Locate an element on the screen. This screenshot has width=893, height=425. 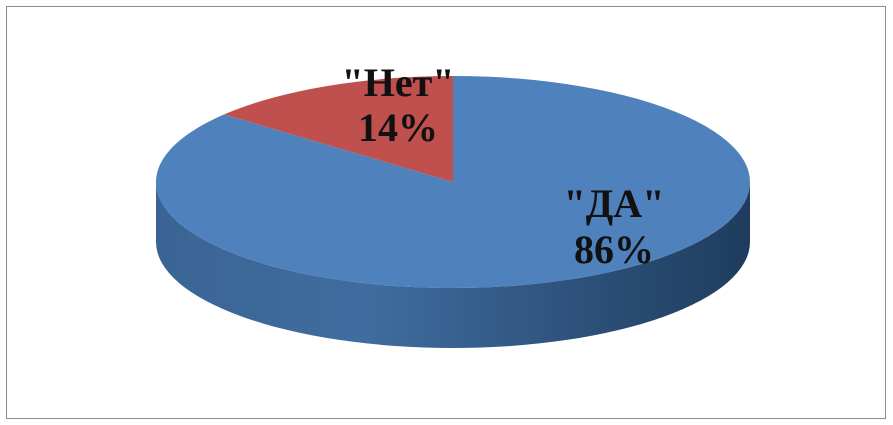
slice-value-net: 14% is located at coordinates (398, 127).